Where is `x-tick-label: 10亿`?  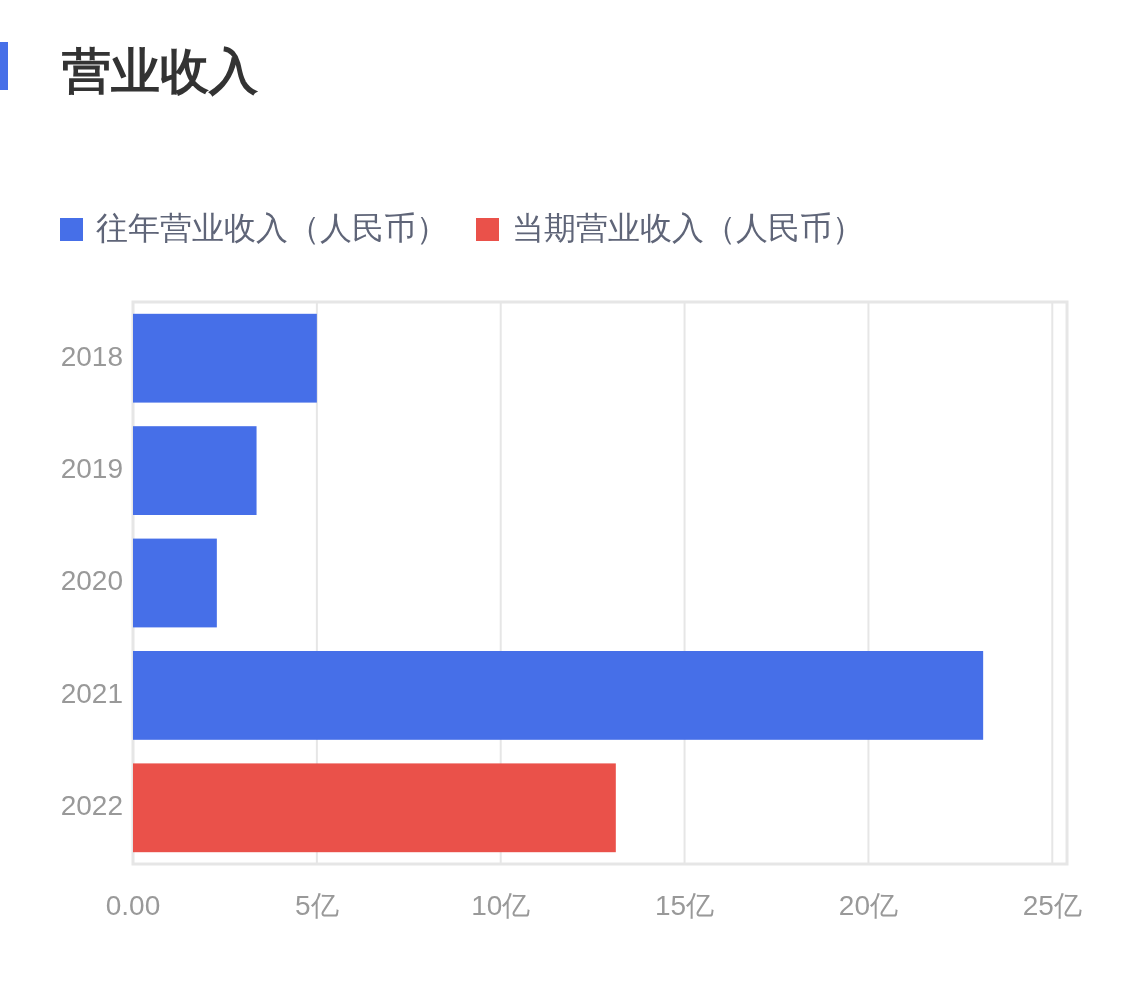 x-tick-label: 10亿 is located at coordinates (501, 905).